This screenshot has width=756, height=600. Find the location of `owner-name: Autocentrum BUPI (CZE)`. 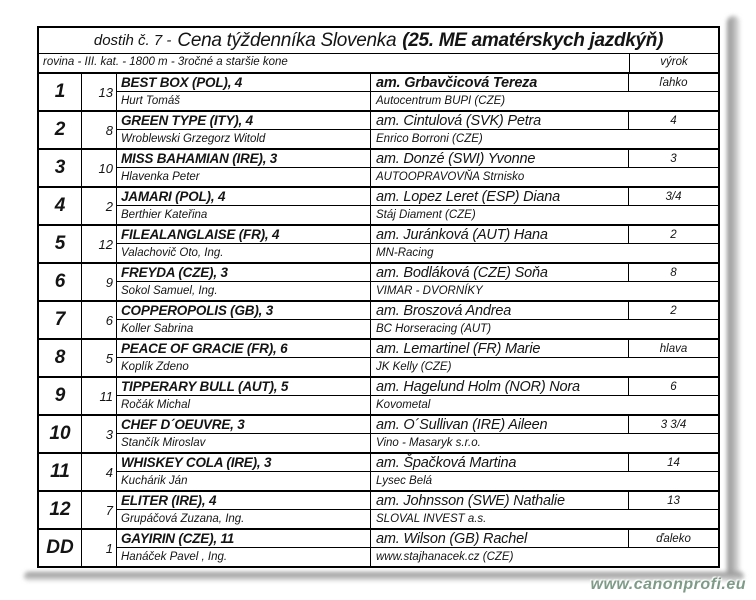

owner-name: Autocentrum BUPI (CZE) is located at coordinates (441, 101).